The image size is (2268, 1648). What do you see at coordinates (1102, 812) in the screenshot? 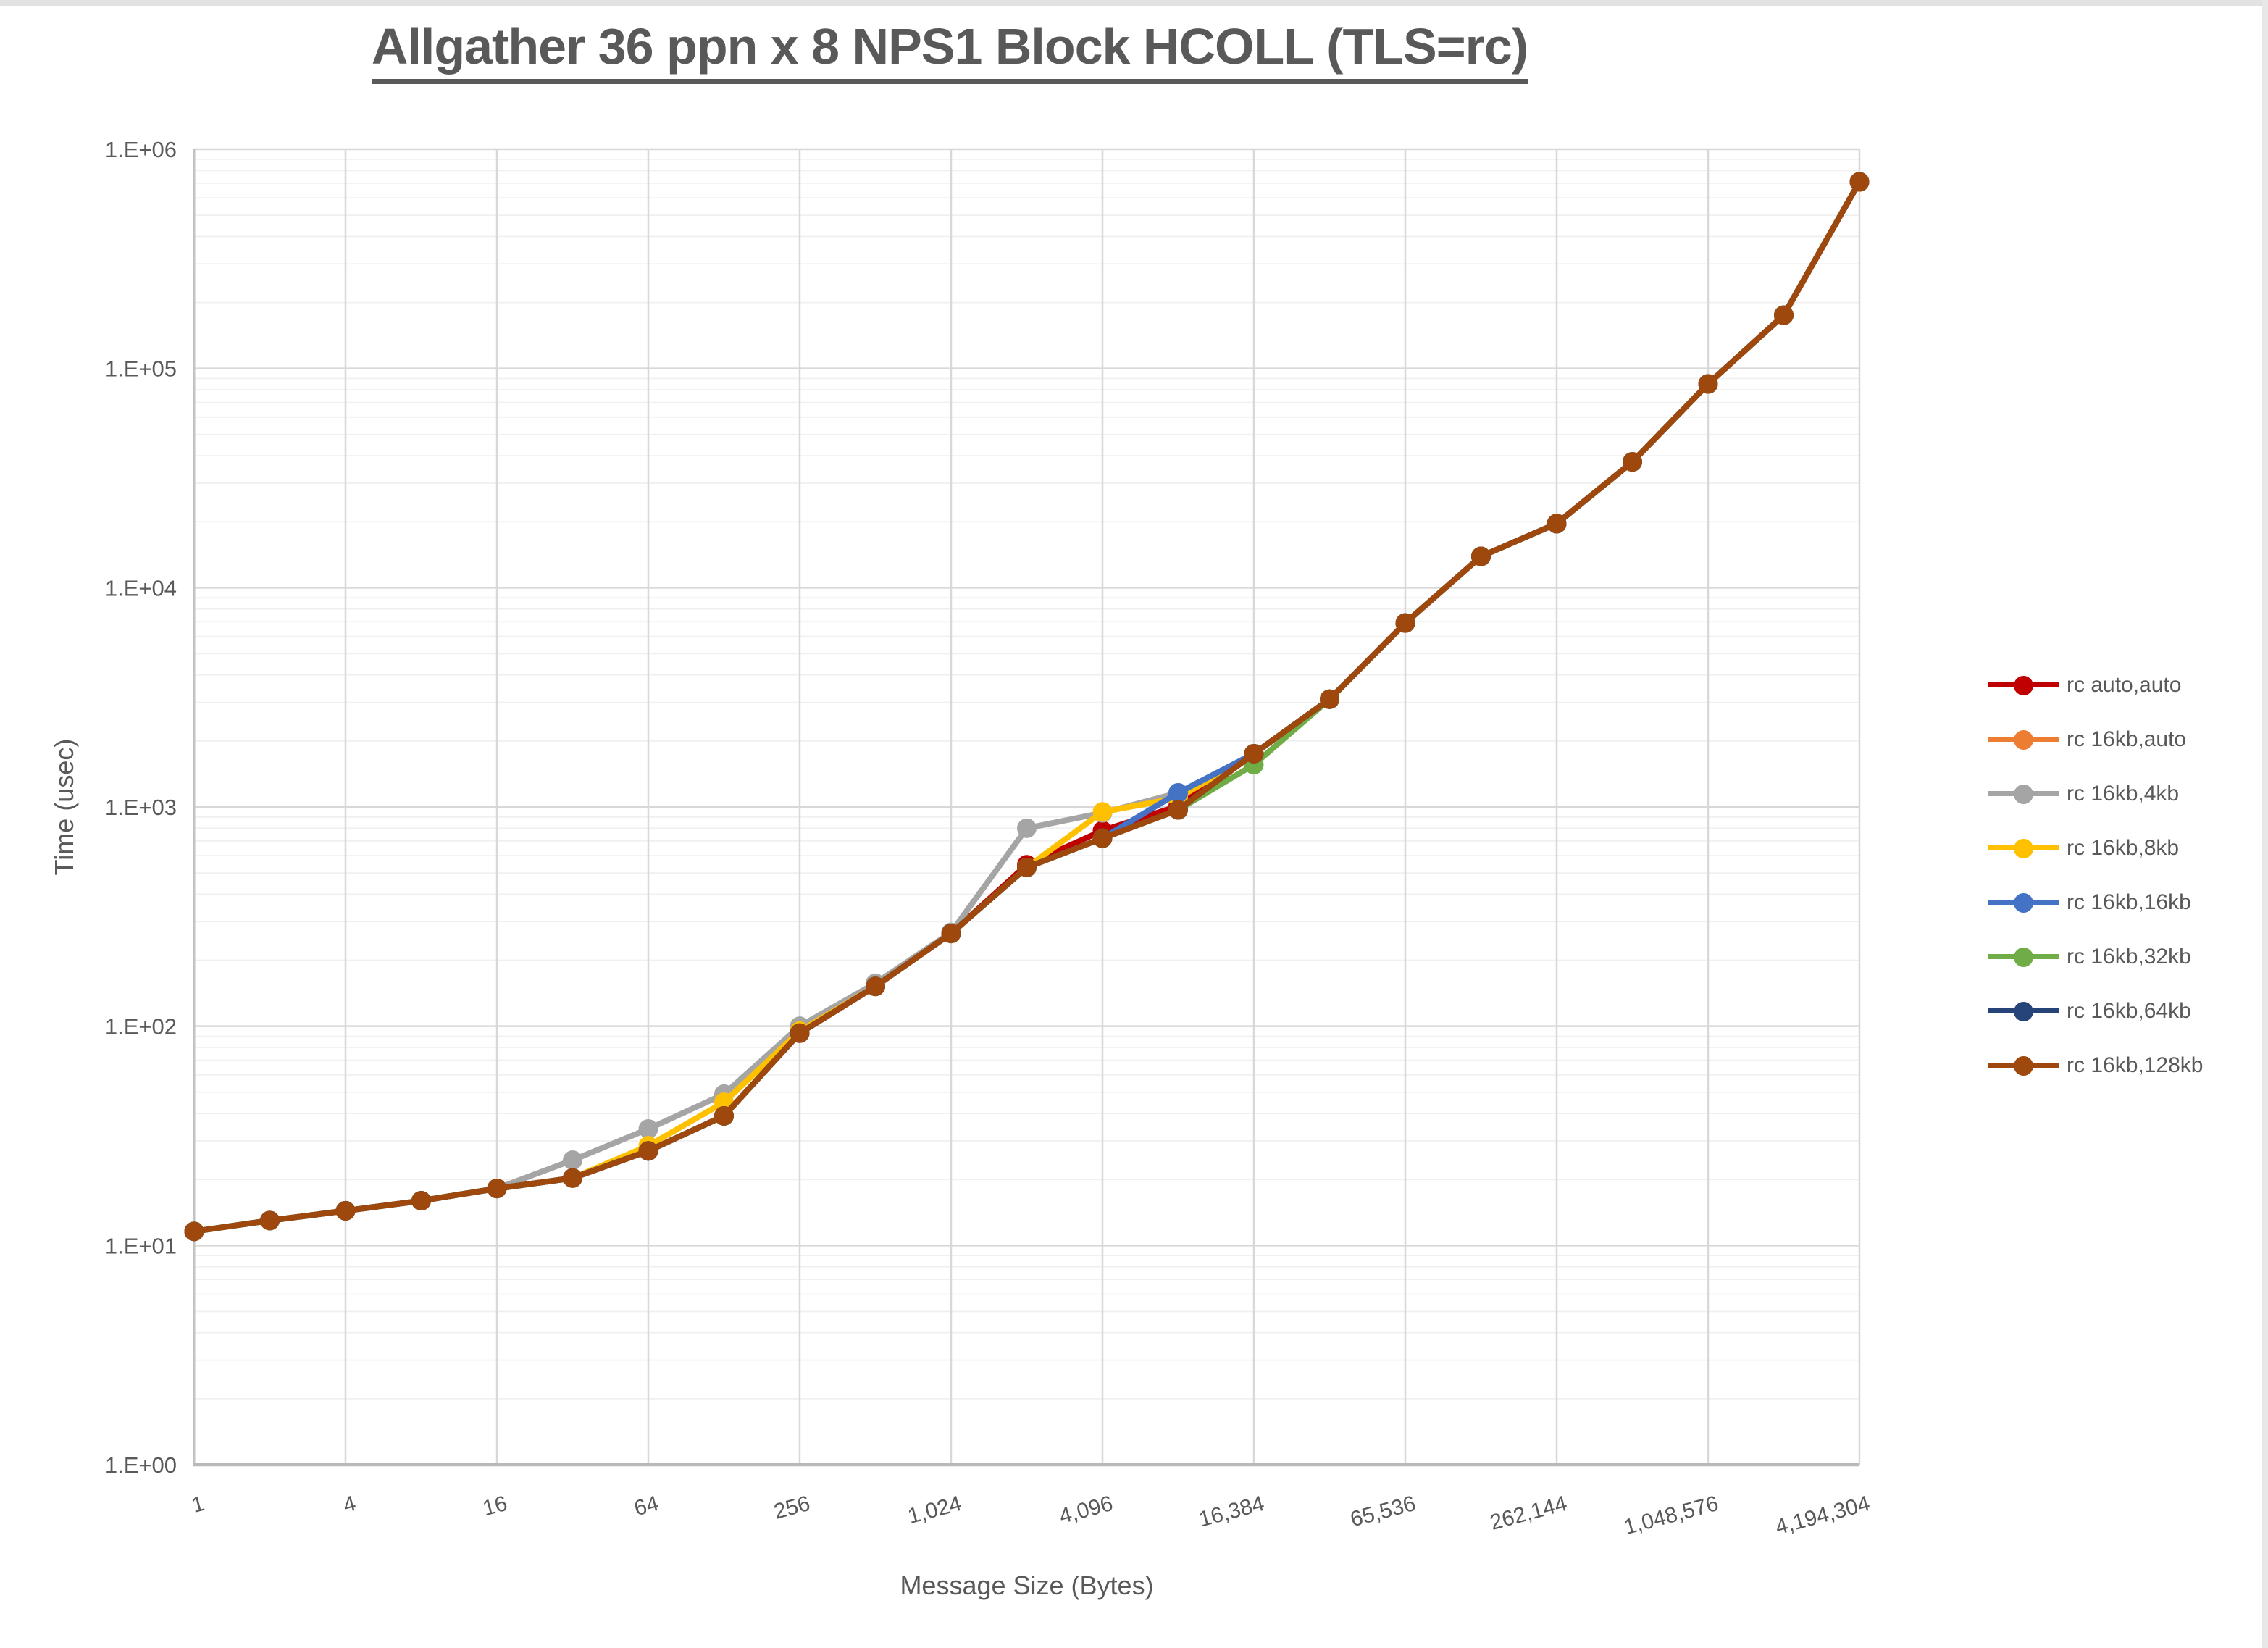
I see `series-marker-rc-16kb-8kb` at bounding box center [1102, 812].